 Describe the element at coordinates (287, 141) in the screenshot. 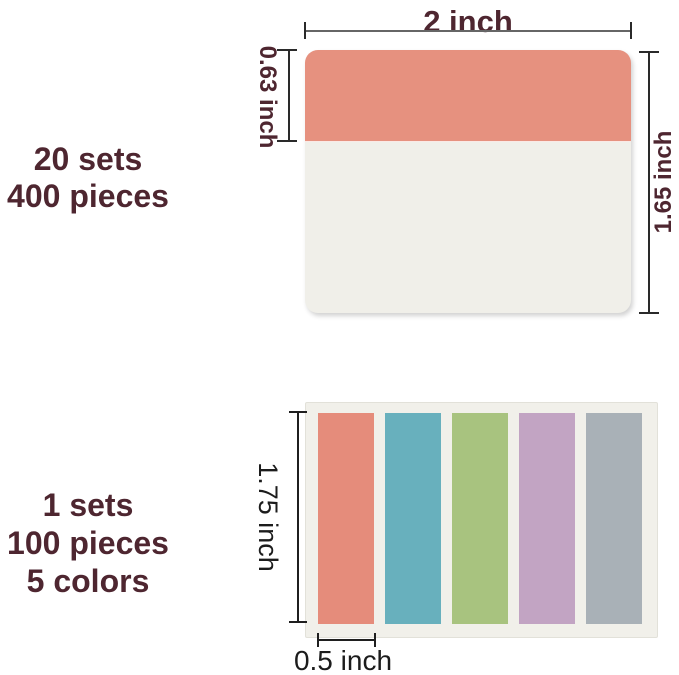

I see `band-height-bottom-tick` at that location.